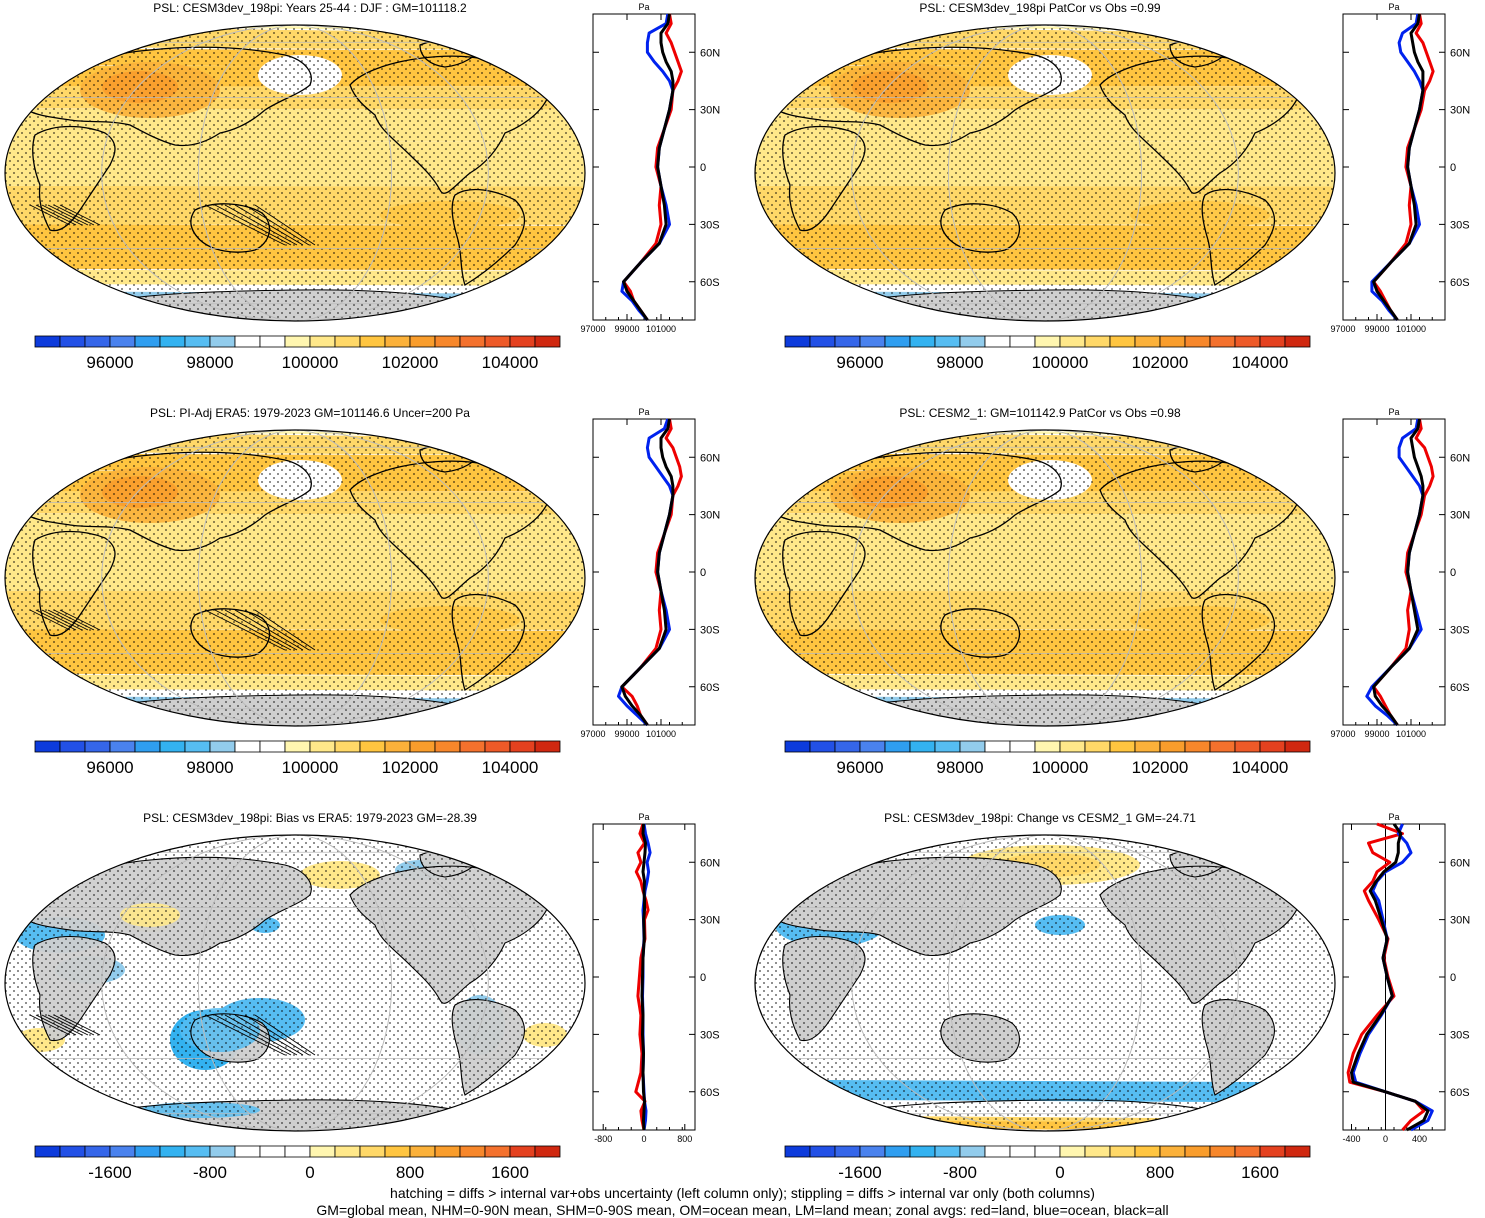 This screenshot has height=1218, width=1485. Describe the element at coordinates (651, 572) in the screenshot. I see `zonal-line-land` at that location.